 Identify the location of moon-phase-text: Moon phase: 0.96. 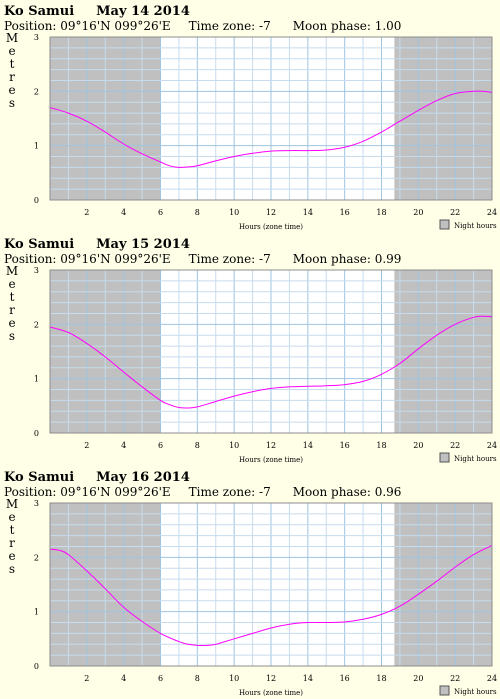
(347, 492).